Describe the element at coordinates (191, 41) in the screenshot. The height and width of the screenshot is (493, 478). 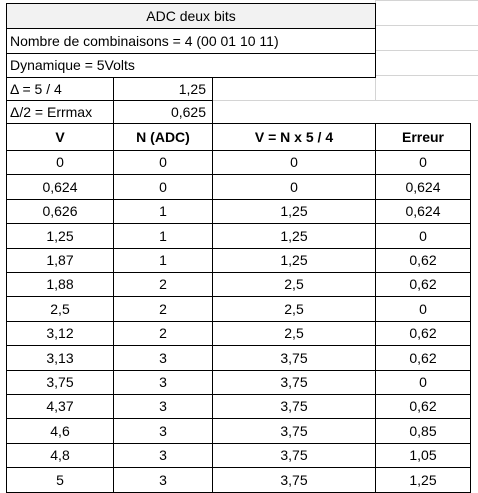
I see `combinations-cell: Nombre de combinaisons = 4 (00 01 10 11)` at that location.